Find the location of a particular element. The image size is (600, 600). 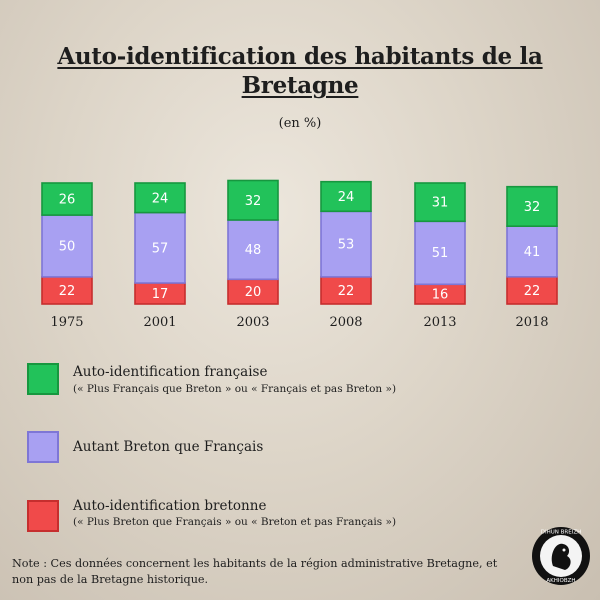

bar-label-2018-1: 41 is located at coordinates (532, 252).